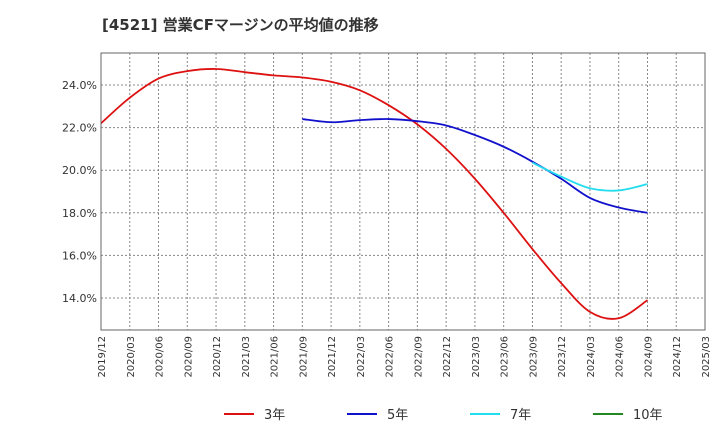 The height and width of the screenshot is (440, 720). I want to click on y-tick-label: 20.0%, so click(79, 170).